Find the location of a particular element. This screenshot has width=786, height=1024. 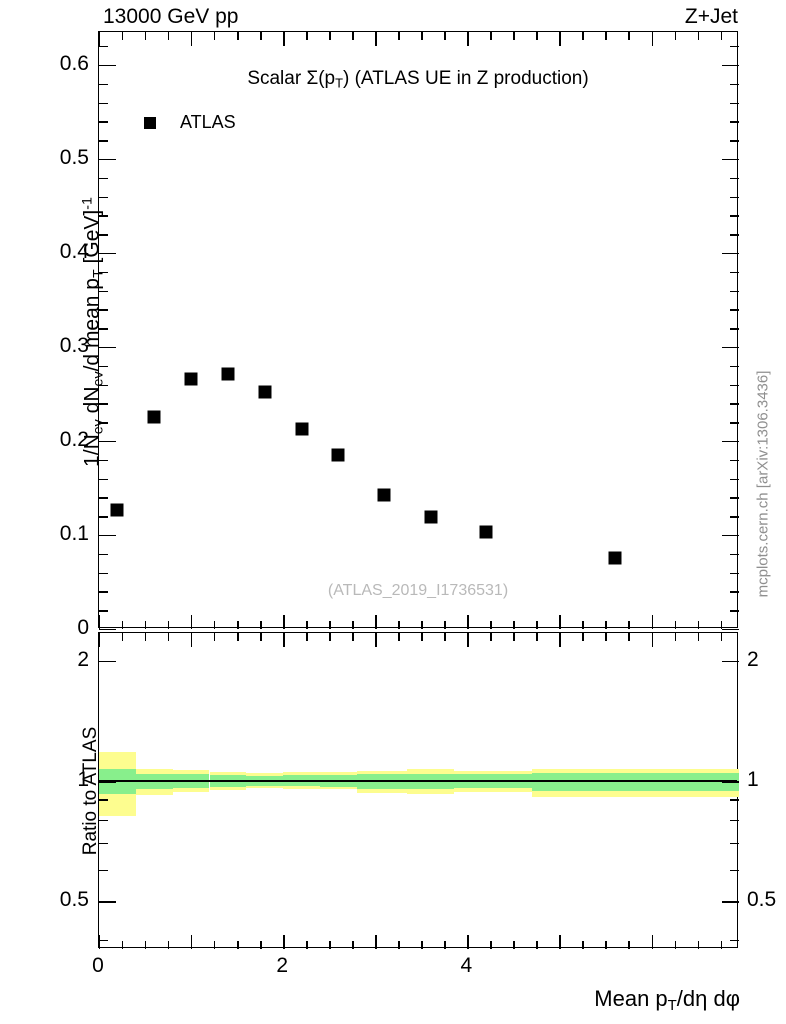

title-sigma: Σ is located at coordinates (312, 78).